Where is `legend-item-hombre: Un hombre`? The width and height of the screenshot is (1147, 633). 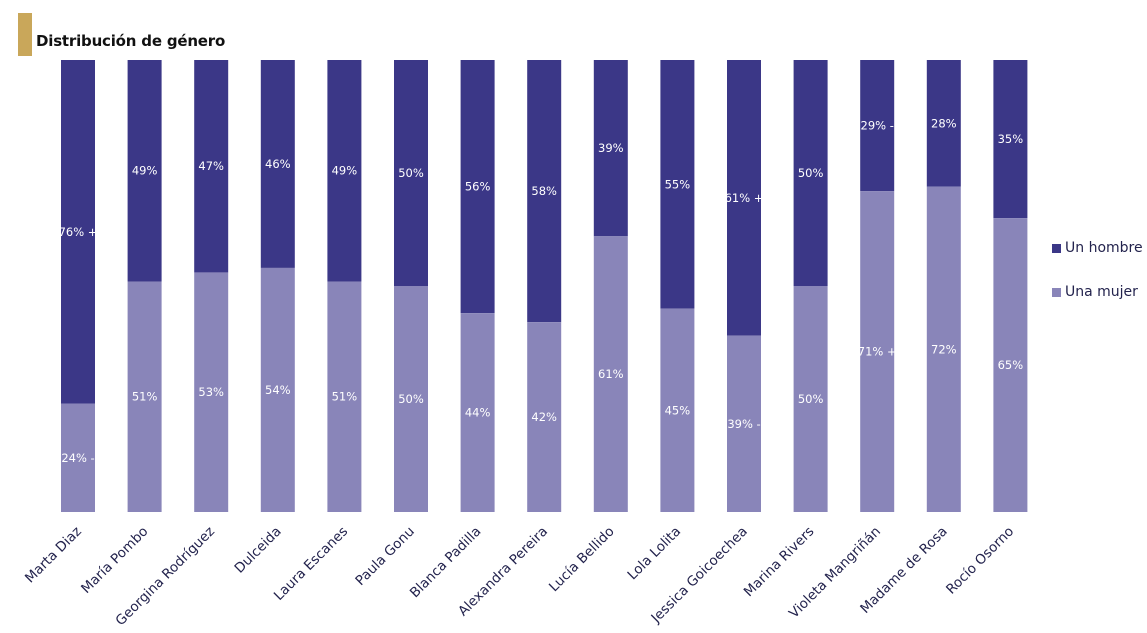
legend-item-hombre: Un hombre is located at coordinates (1097, 248).